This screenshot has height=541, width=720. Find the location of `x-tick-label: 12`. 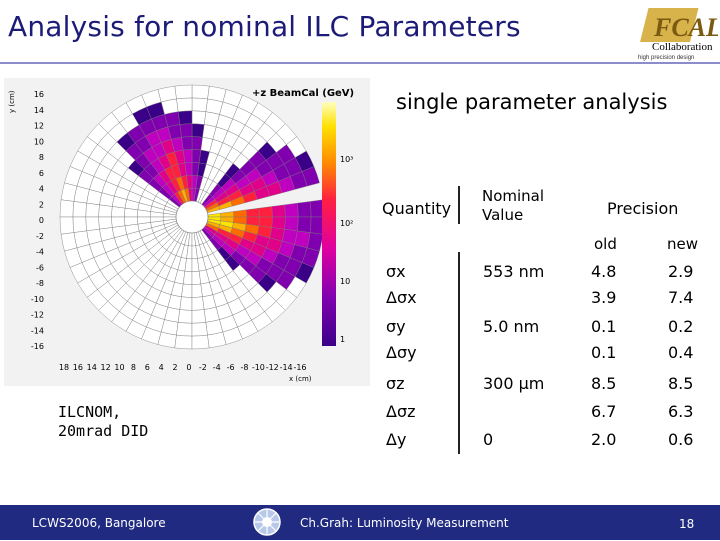

x-tick-label: 12 is located at coordinates (106, 367).